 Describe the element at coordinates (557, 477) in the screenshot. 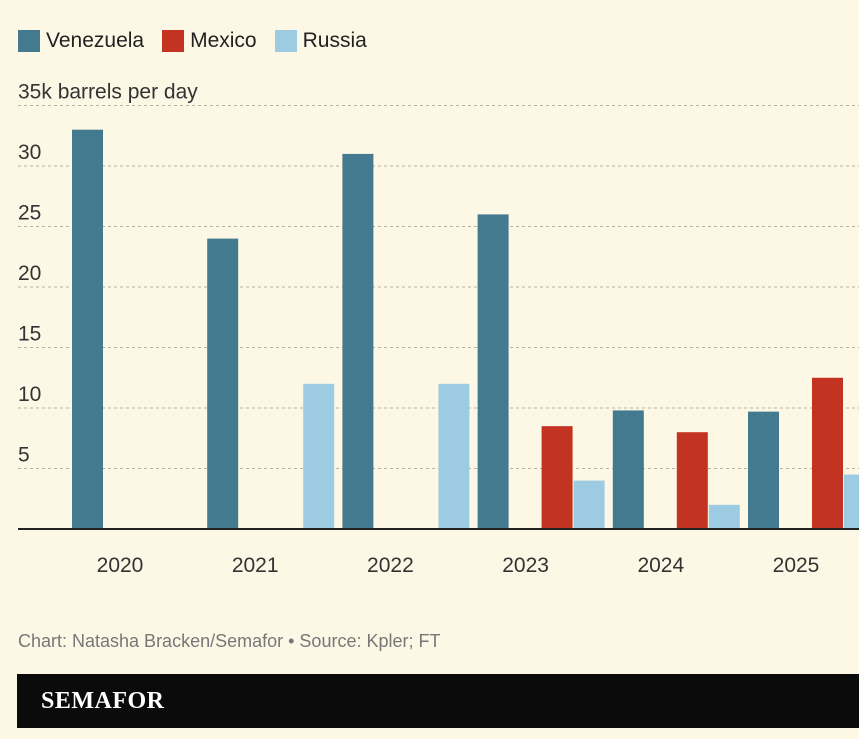

I see `bar-mexico-2023` at that location.